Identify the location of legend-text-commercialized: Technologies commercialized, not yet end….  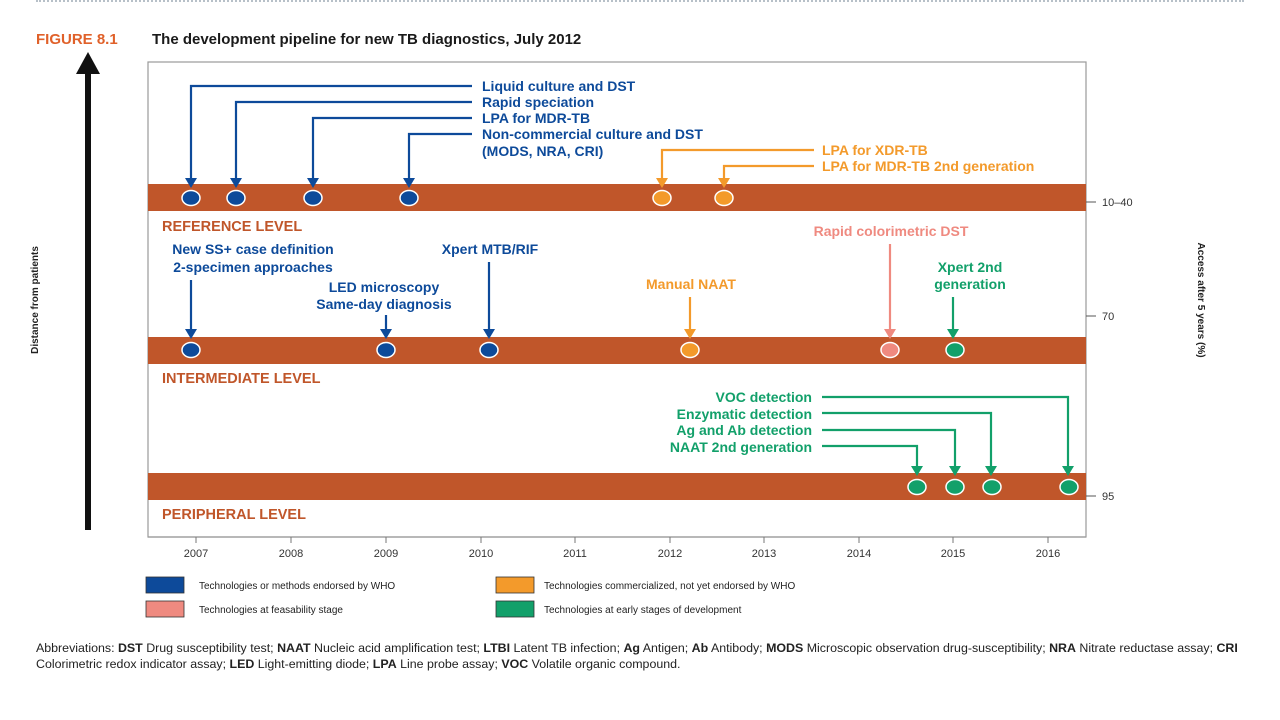
(669, 586).